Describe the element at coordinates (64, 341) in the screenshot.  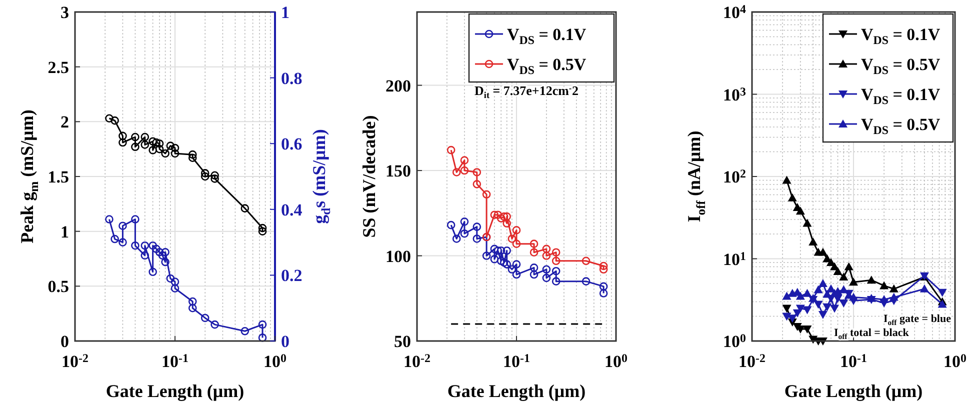
I see `y-tick-label: 0` at that location.